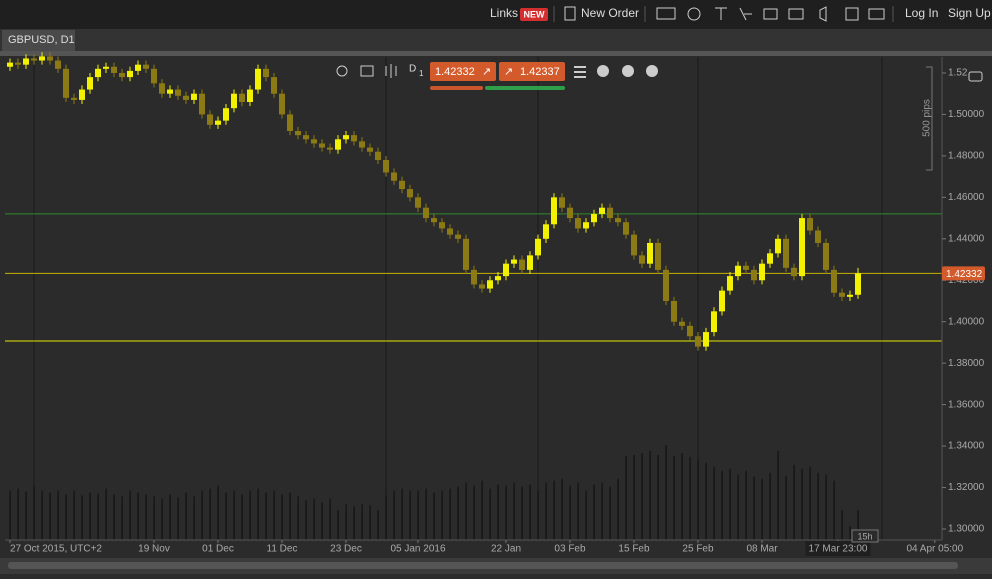 The image size is (992, 579). What do you see at coordinates (698, 549) in the screenshot?
I see `x-tick-label: 25 Feb` at bounding box center [698, 549].